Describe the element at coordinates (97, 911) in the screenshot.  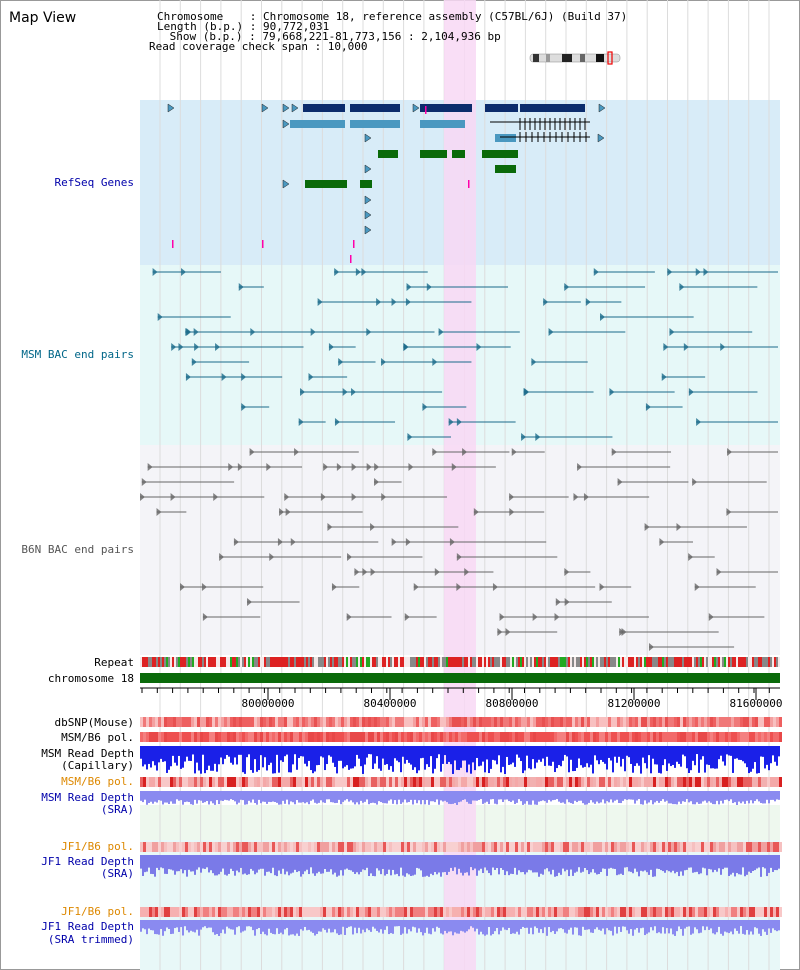
I see `track-label-jf1-pol-2: JF1/B6 pol.` at that location.